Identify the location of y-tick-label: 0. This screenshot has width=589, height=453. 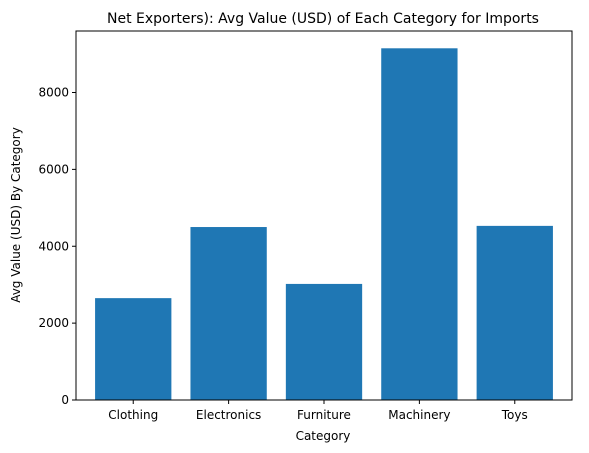
(65, 400).